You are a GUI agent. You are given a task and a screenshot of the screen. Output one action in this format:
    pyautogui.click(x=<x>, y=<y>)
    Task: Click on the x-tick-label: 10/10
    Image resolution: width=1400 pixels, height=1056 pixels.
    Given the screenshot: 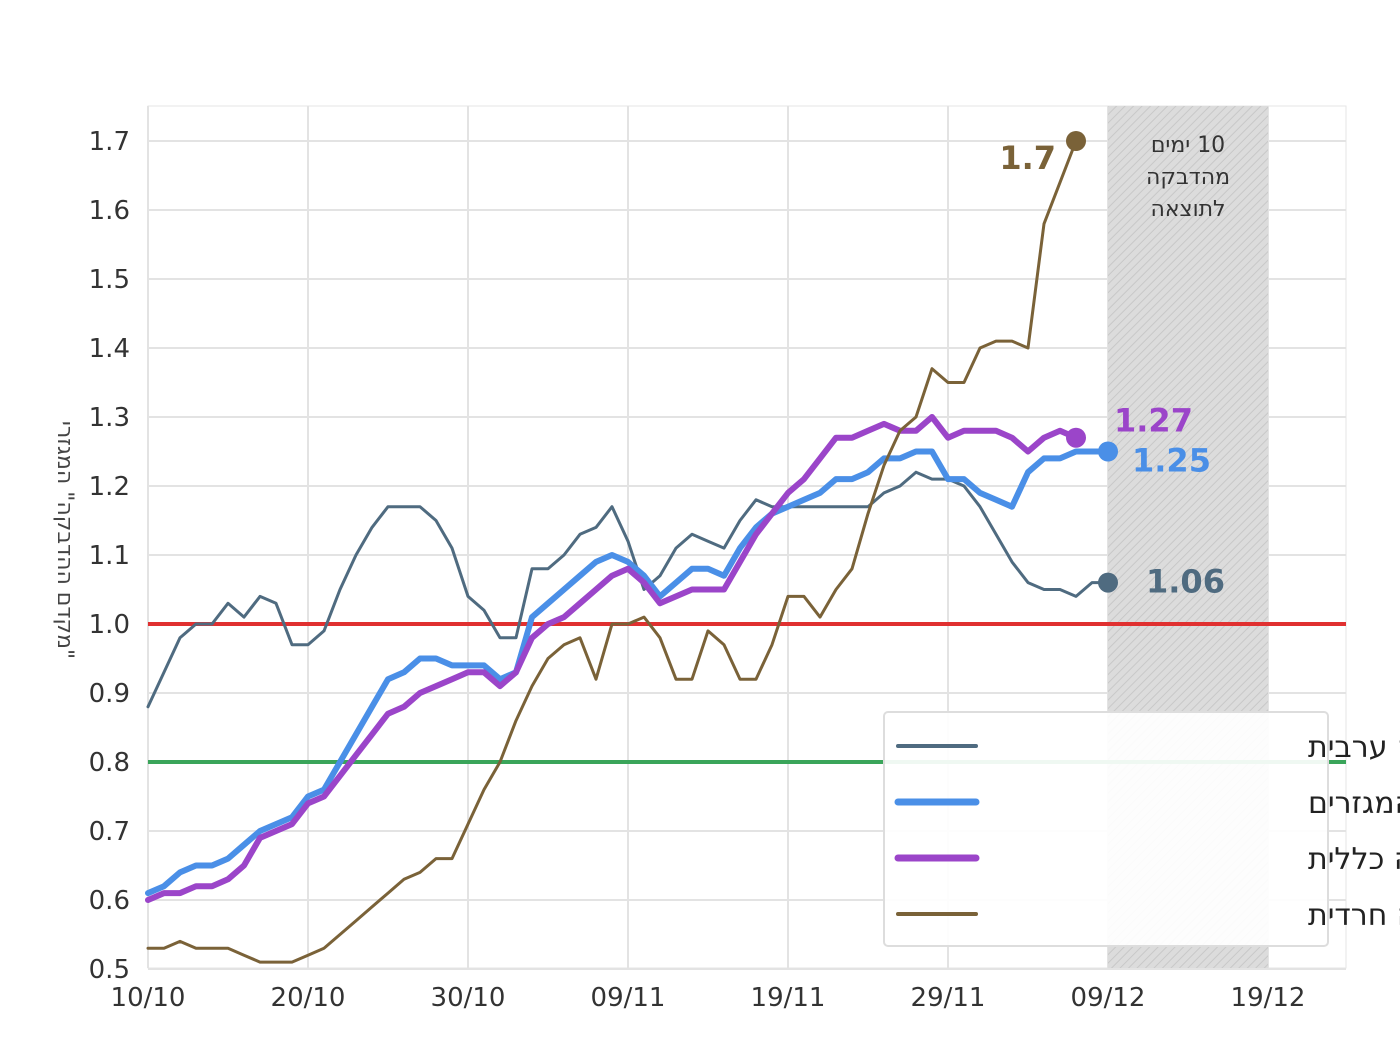 What is the action you would take?
    pyautogui.click(x=148, y=998)
    